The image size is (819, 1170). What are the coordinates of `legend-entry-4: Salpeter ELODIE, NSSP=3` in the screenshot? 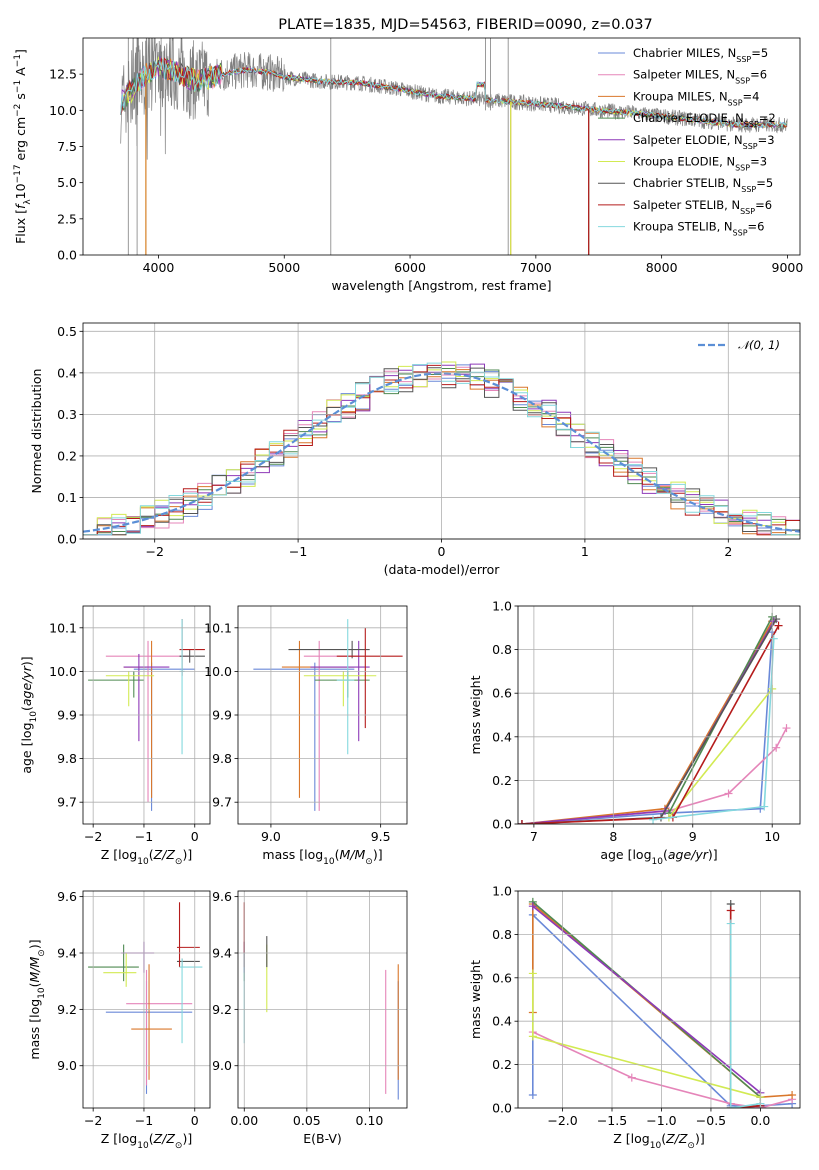 It's located at (704, 142).